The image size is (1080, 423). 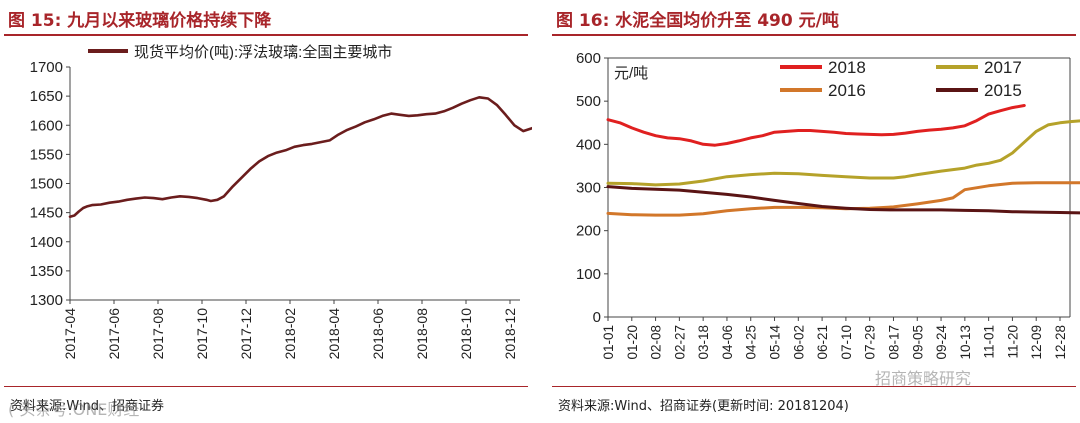 What do you see at coordinates (263, 52) in the screenshot?
I see `legend-label: 现货平均价(吨):浮法玻璃:全国主要城市` at bounding box center [263, 52].